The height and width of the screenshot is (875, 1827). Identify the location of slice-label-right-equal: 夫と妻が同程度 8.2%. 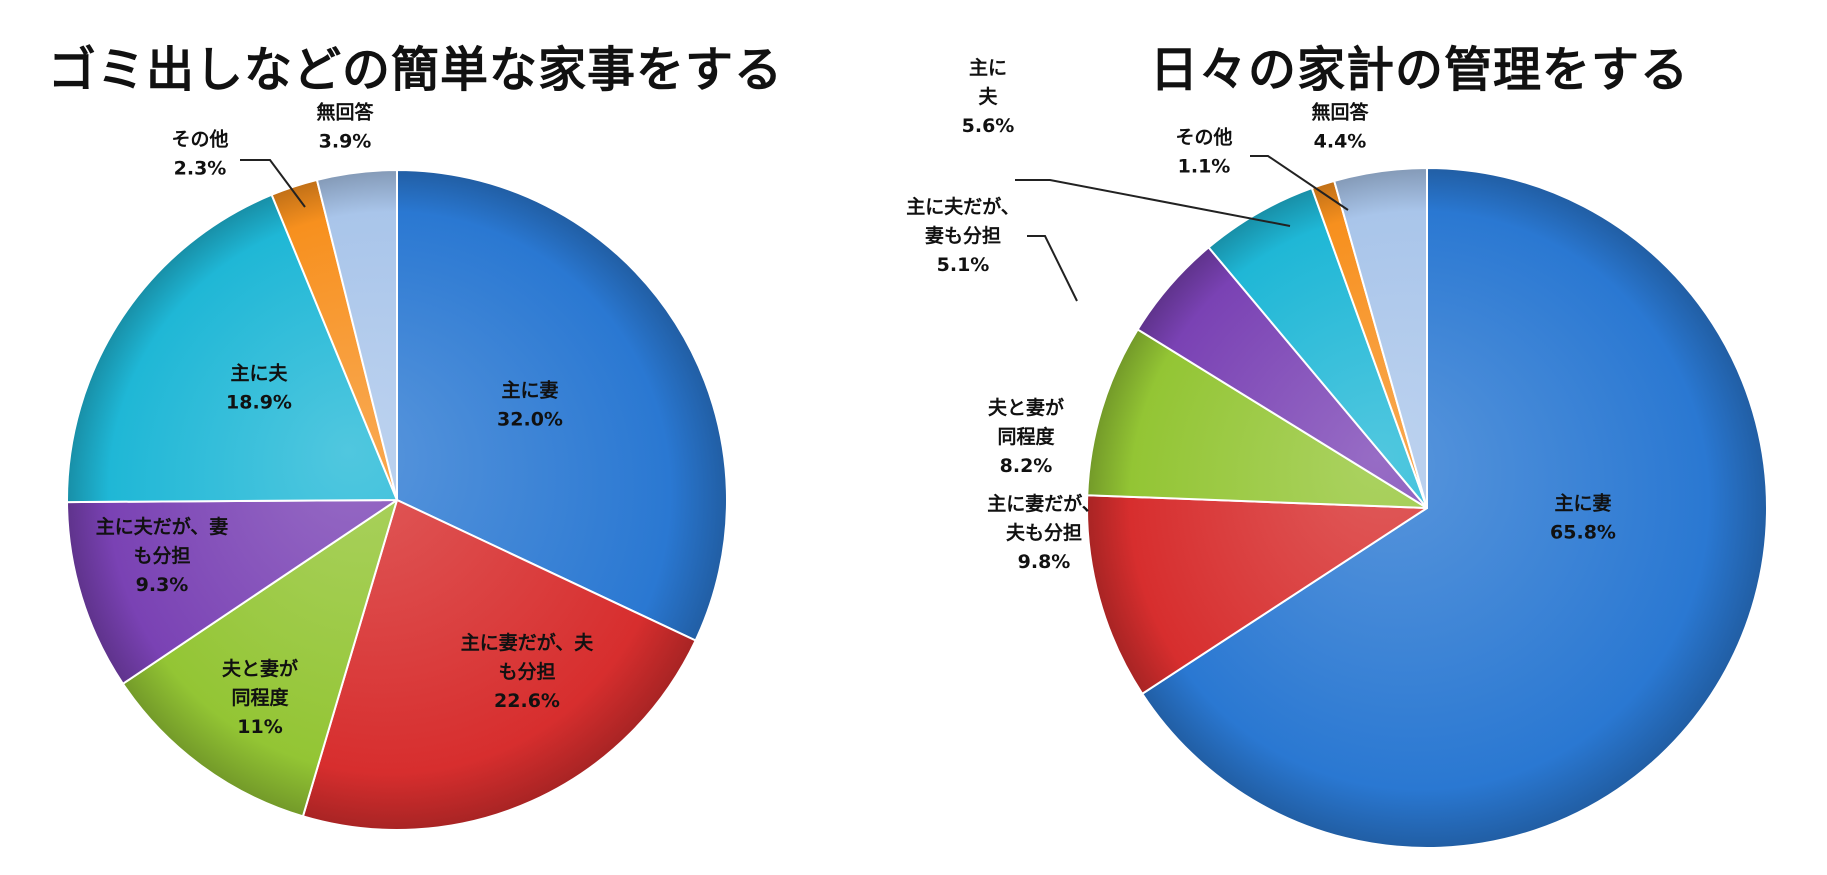
(1026, 436).